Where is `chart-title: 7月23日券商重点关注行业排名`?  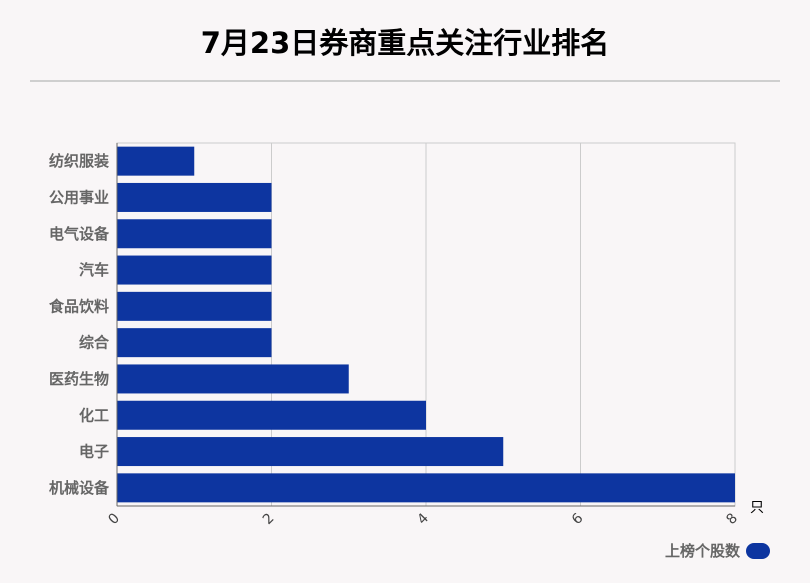 chart-title: 7月23日券商重点关注行业排名 is located at coordinates (405, 43).